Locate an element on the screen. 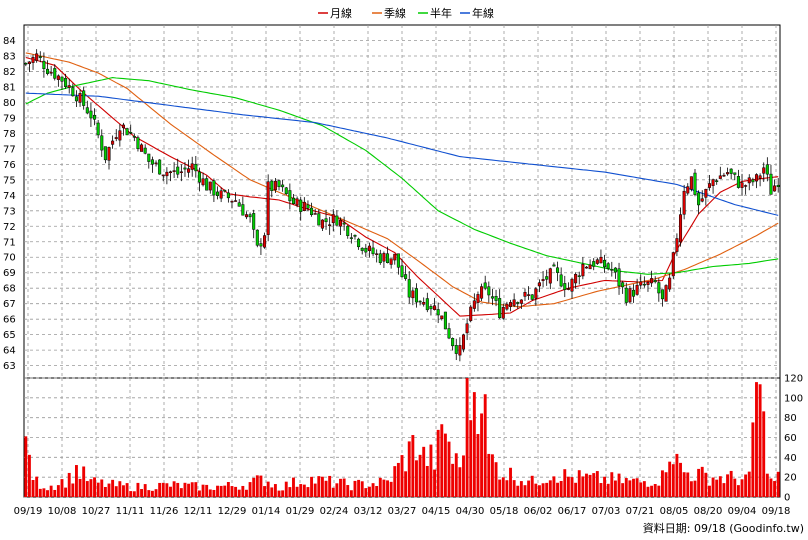 This screenshot has width=808, height=540. volume-tick-label: 80 is located at coordinates (790, 418).